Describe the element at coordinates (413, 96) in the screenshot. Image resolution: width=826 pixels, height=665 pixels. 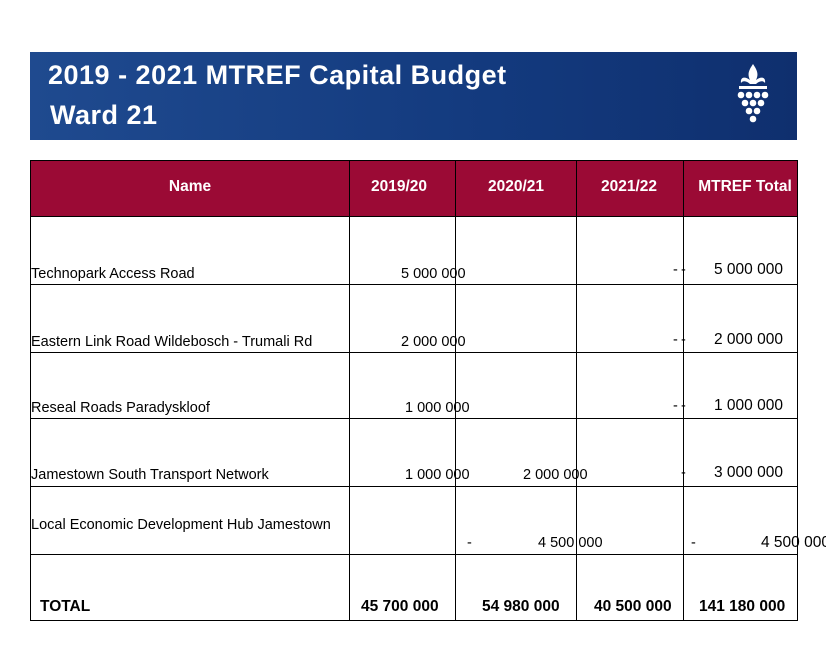
I see `header-banner: 2019 - 2021 MTREF Capital Budget Ward 21` at that location.